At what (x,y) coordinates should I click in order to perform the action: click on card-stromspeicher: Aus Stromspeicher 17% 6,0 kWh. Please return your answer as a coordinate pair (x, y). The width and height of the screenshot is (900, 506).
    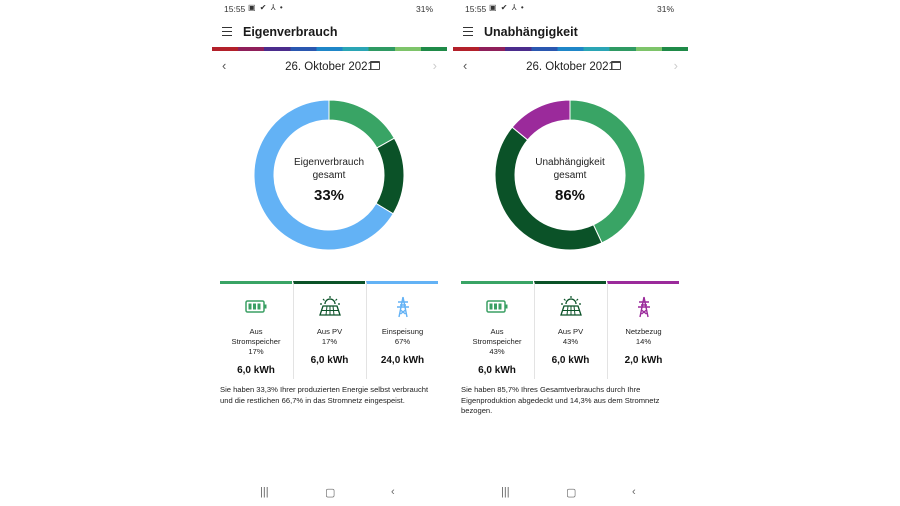
    Looking at the image, I should click on (256, 330).